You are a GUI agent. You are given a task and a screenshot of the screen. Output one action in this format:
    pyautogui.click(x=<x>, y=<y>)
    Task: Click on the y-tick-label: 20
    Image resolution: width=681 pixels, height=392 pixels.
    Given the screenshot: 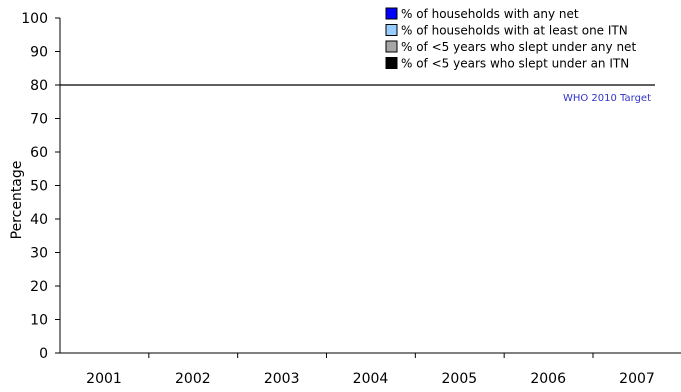 What is the action you would take?
    pyautogui.click(x=39, y=287)
    